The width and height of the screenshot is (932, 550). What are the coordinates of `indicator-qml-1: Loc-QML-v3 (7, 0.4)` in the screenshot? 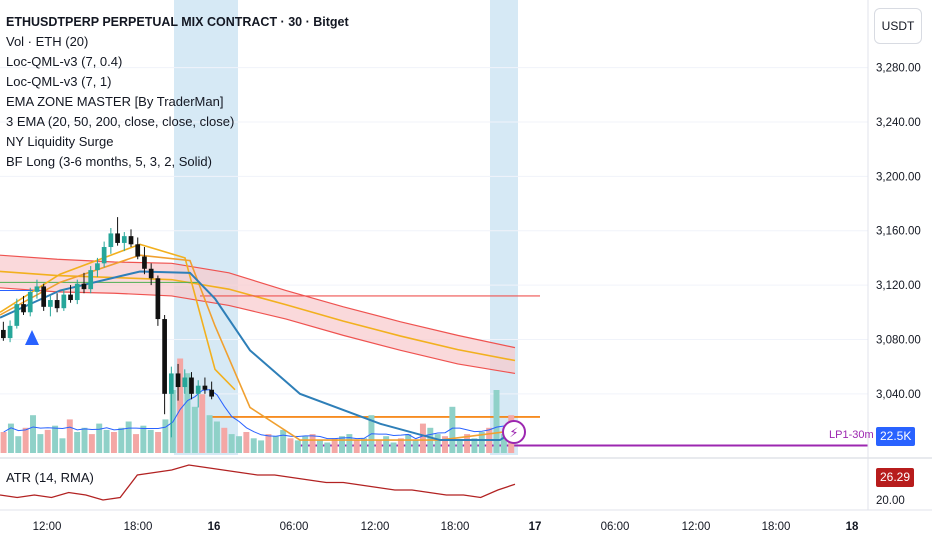 It's located at (64, 61).